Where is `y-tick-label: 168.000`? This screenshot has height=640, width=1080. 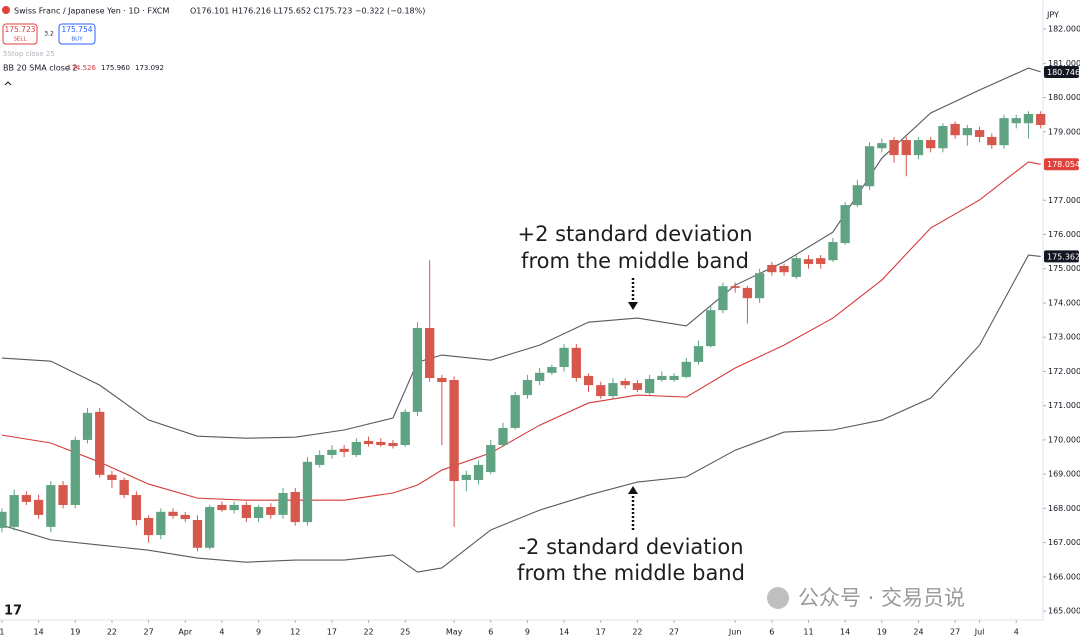 y-tick-label: 168.000 is located at coordinates (1064, 508).